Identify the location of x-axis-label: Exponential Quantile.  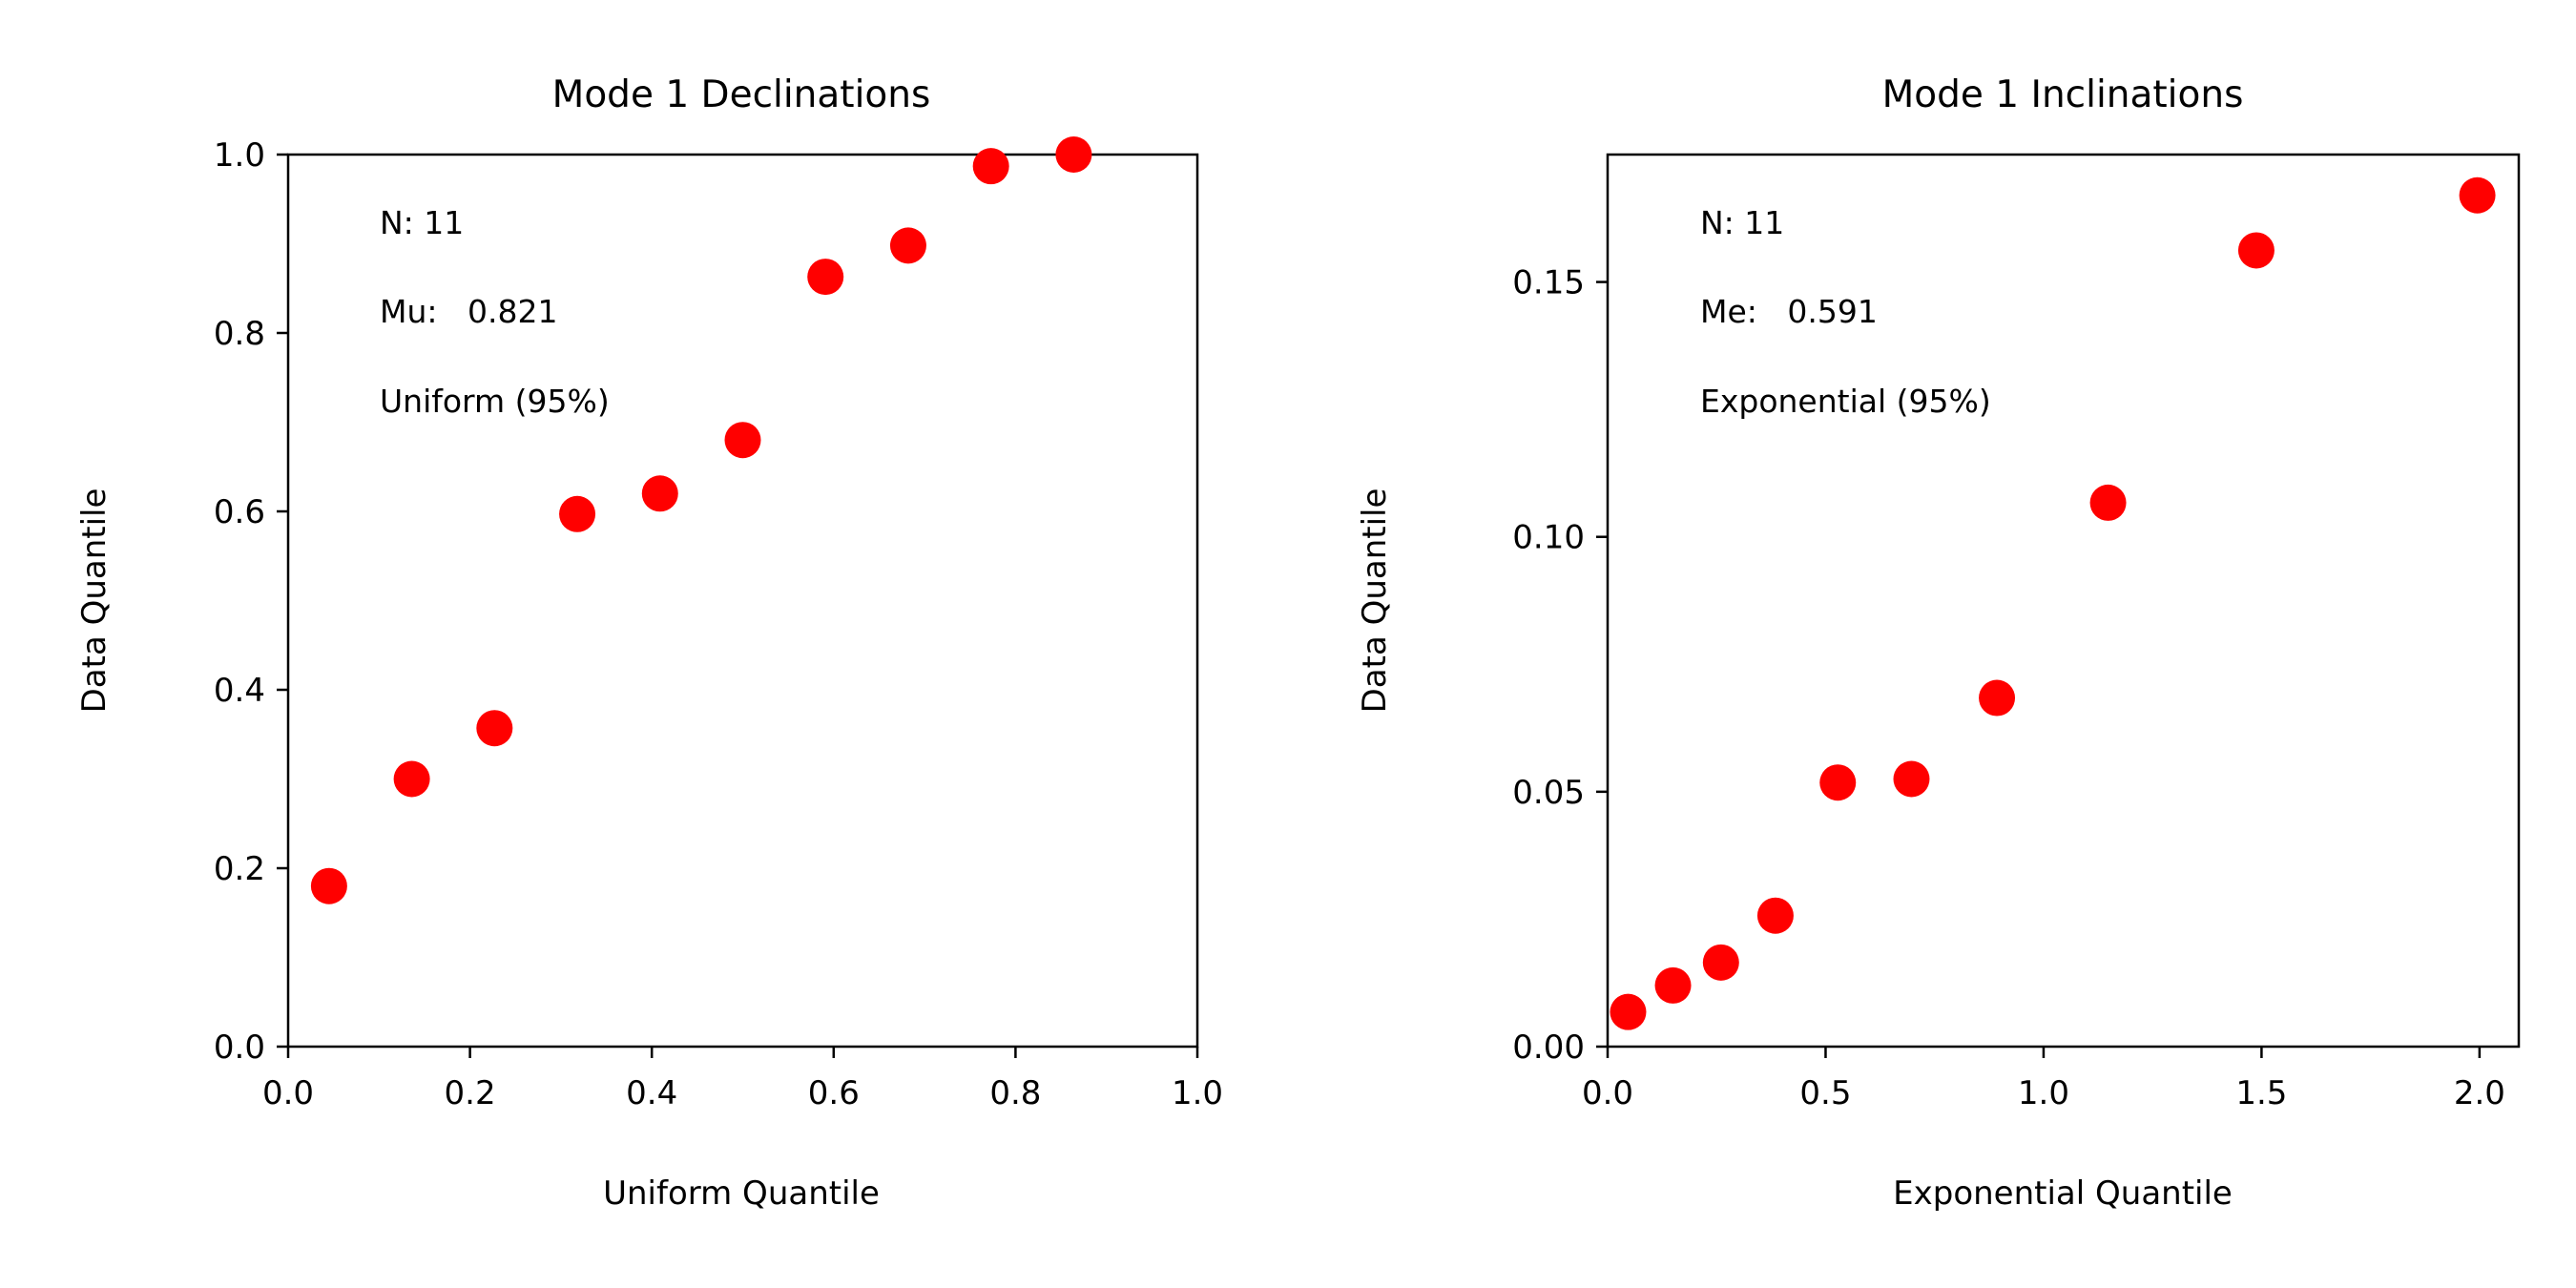
(2063, 1193).